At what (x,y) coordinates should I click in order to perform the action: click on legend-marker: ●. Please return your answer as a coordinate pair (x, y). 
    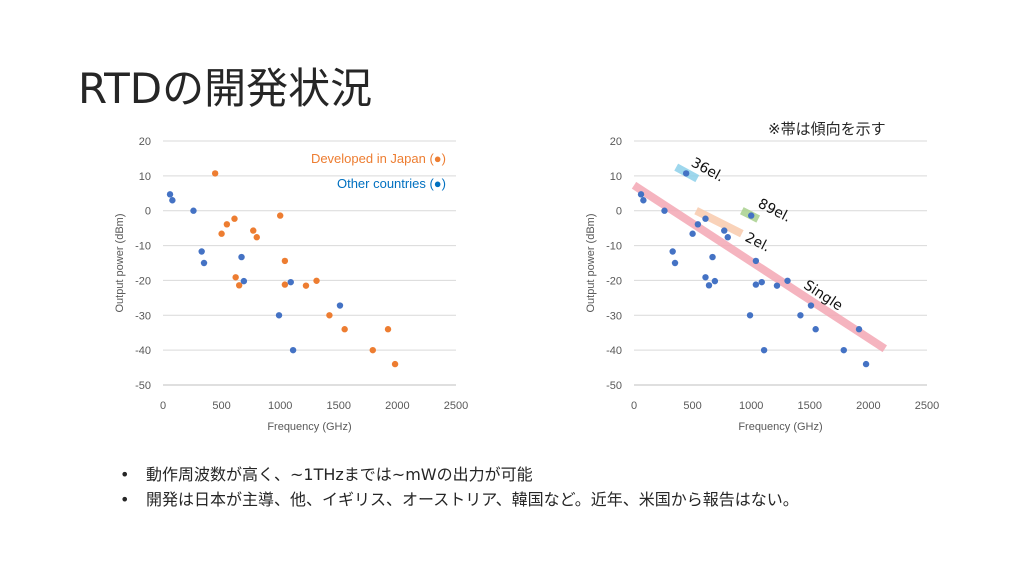
    Looking at the image, I should click on (438, 183).